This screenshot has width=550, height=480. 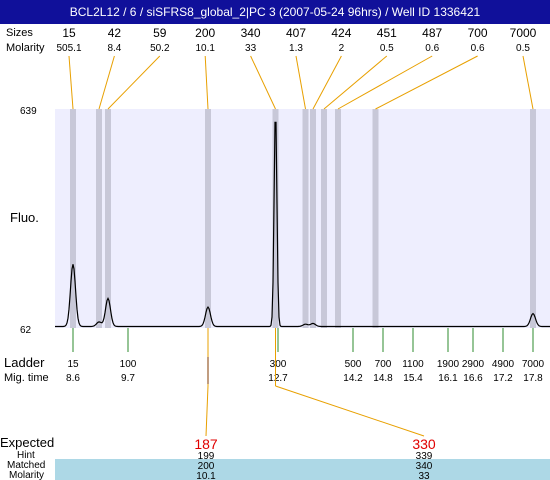 What do you see at coordinates (424, 475) in the screenshot?
I see `matched-molarity-value: 33` at bounding box center [424, 475].